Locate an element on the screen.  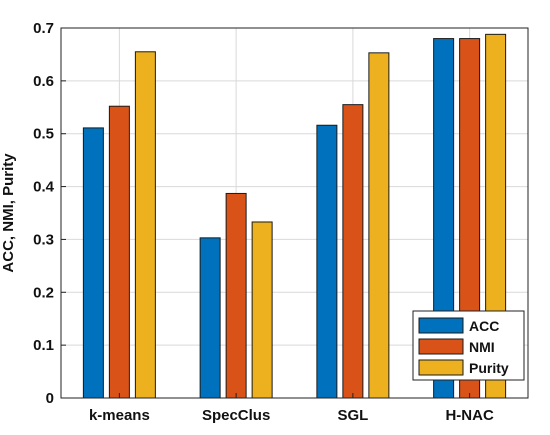
legend-swatch-purity is located at coordinates (441, 367).